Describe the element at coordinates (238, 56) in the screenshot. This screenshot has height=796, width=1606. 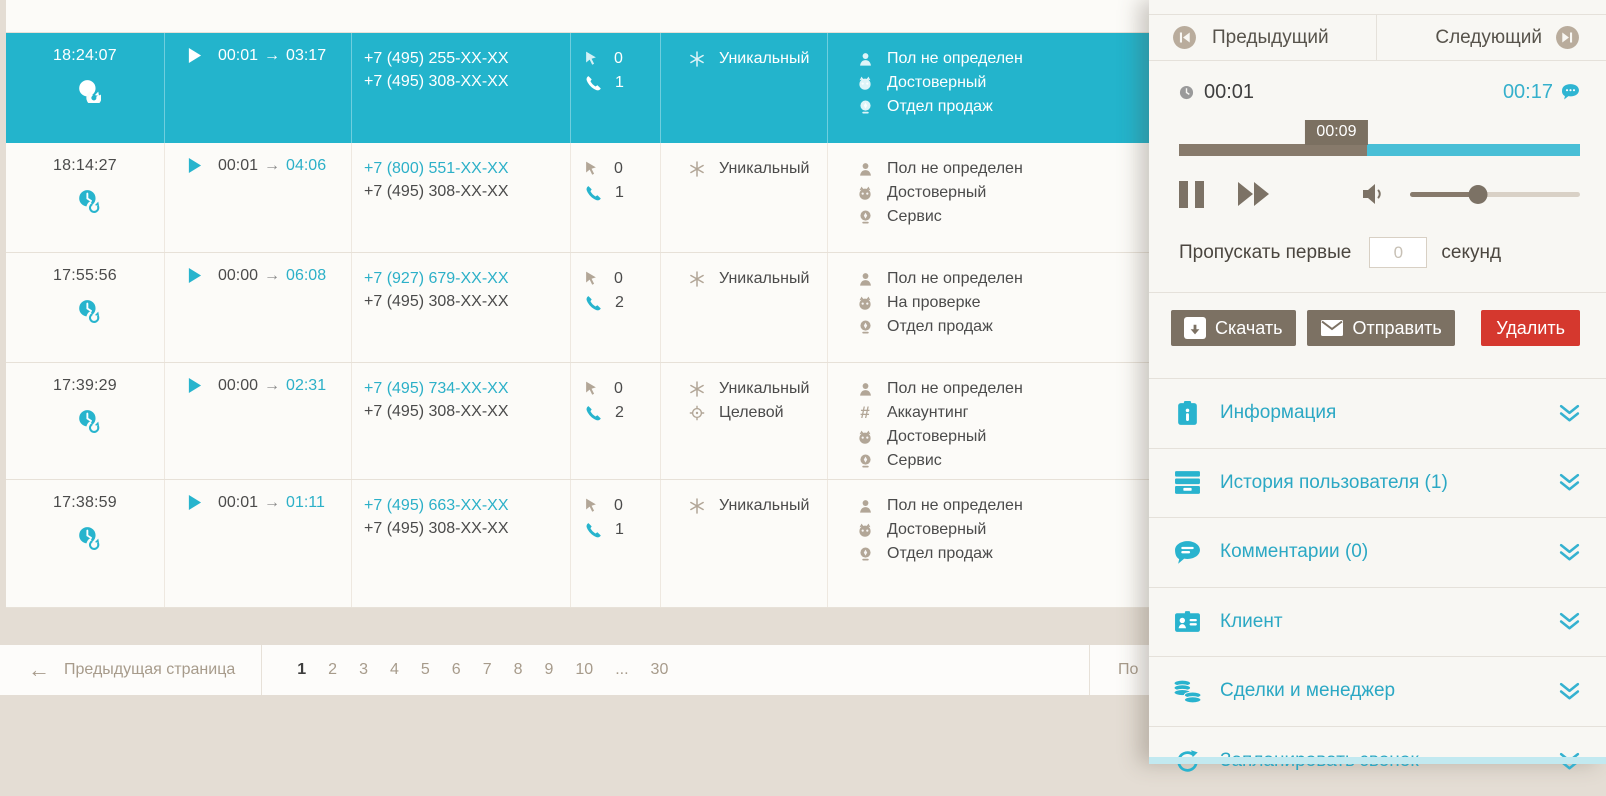
I see `wait-time: 00:01` at that location.